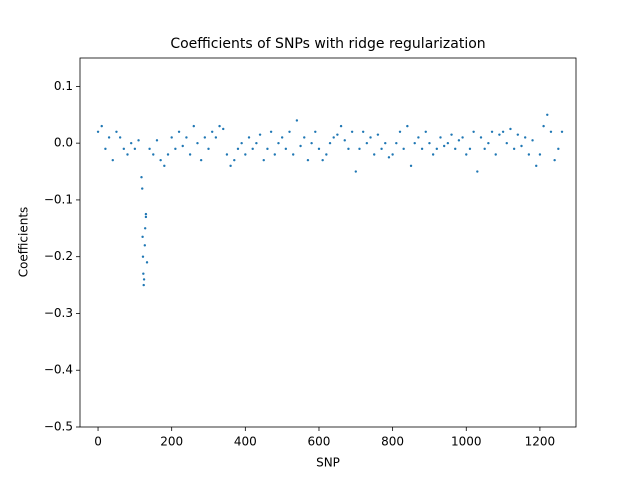 This screenshot has height=480, width=640. I want to click on y-tick-label: 0.0, so click(63, 143).